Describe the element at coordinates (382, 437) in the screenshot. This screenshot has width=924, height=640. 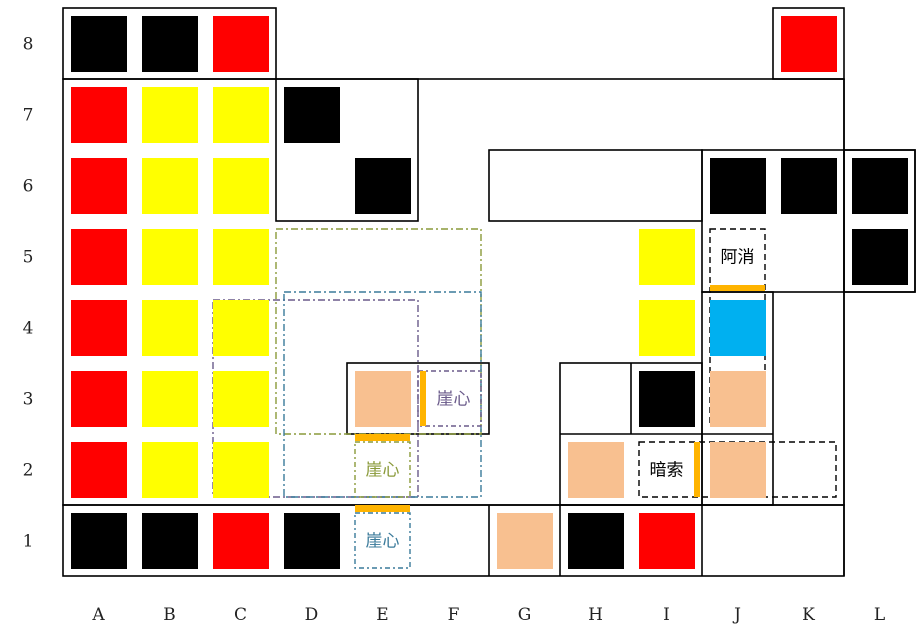
I see `facing-marker-e2-top` at that location.